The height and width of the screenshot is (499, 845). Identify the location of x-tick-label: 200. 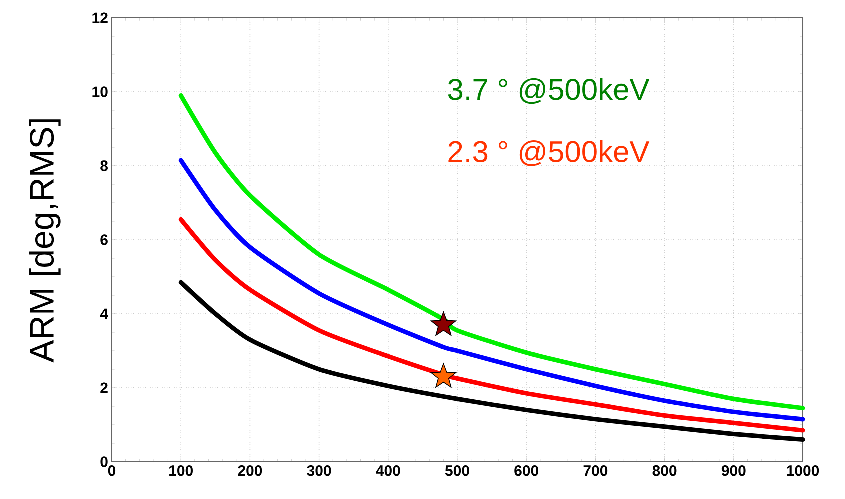
(250, 471).